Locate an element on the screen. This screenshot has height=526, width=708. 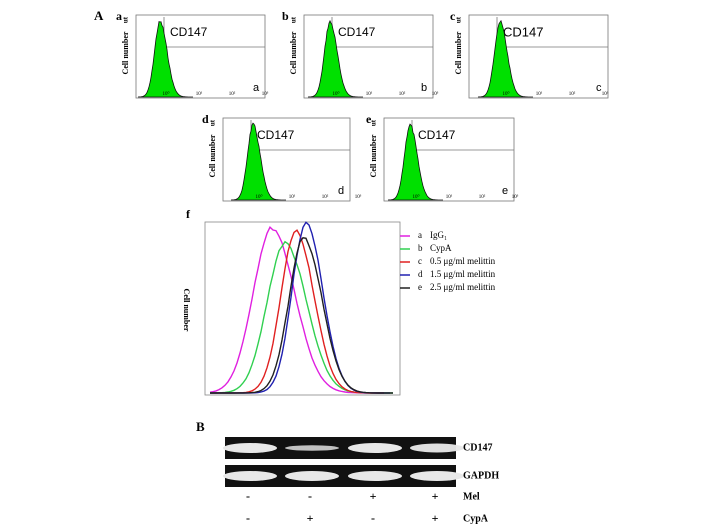
legend-key: d is located at coordinates (420, 274).